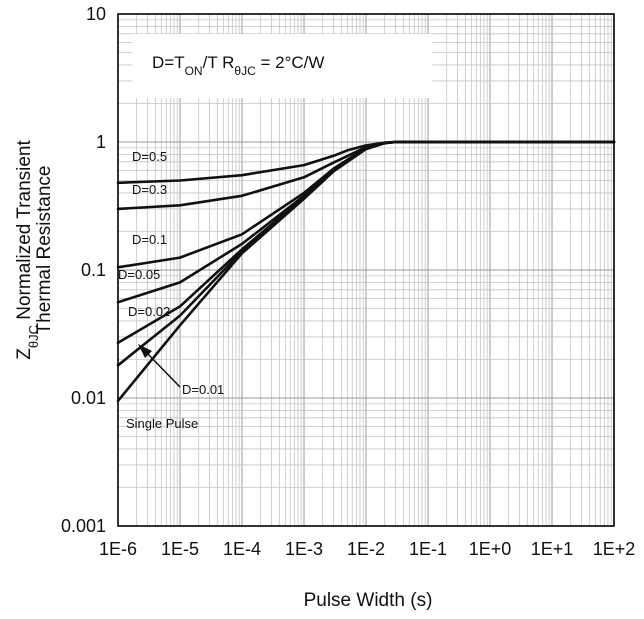 The width and height of the screenshot is (644, 619). Describe the element at coordinates (118, 549) in the screenshot. I see `x-tick-label: 1E-6` at that location.